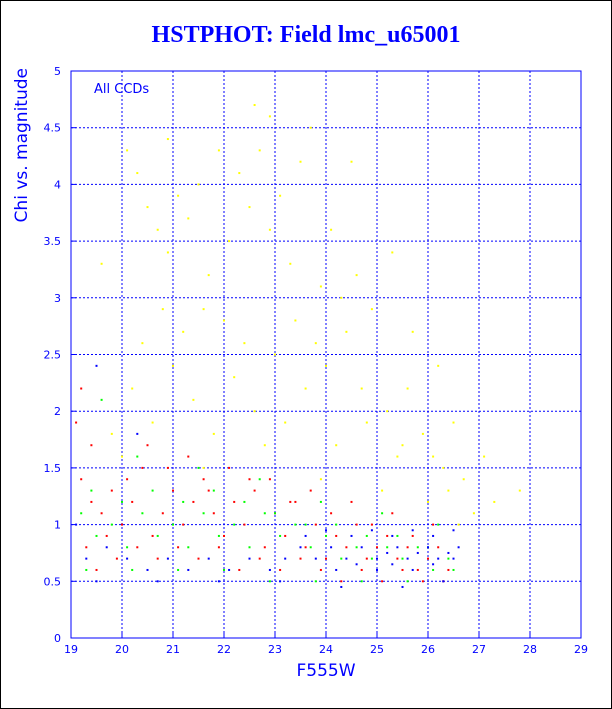 This screenshot has width=612, height=709. I want to click on x-tick-label: 20, so click(122, 649).